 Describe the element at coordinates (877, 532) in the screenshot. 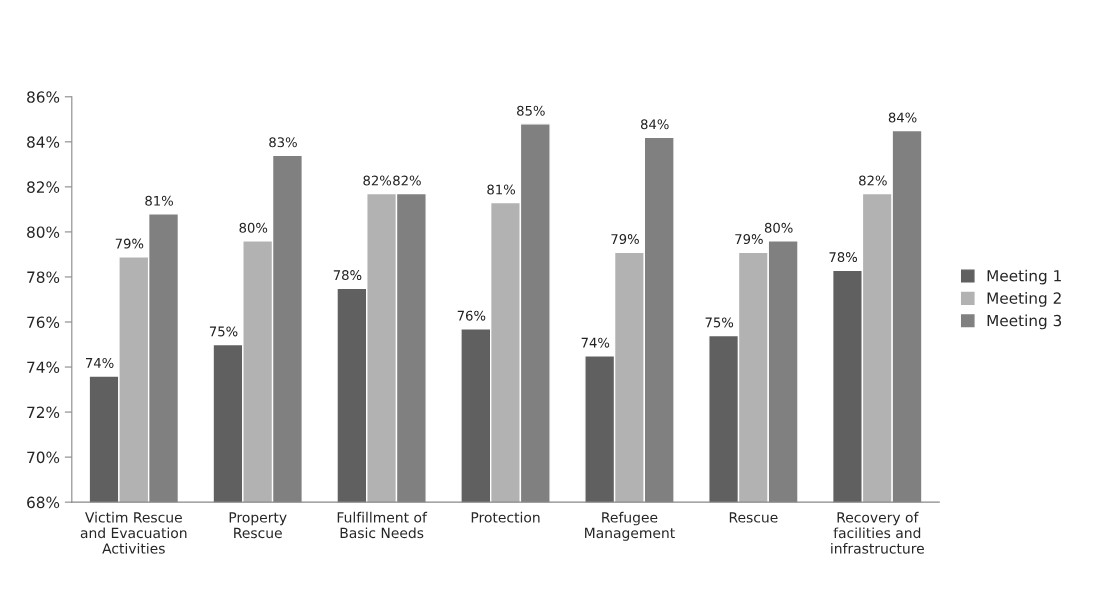

I see `x-tick-label: Recovery of facilities and infrastructure` at that location.